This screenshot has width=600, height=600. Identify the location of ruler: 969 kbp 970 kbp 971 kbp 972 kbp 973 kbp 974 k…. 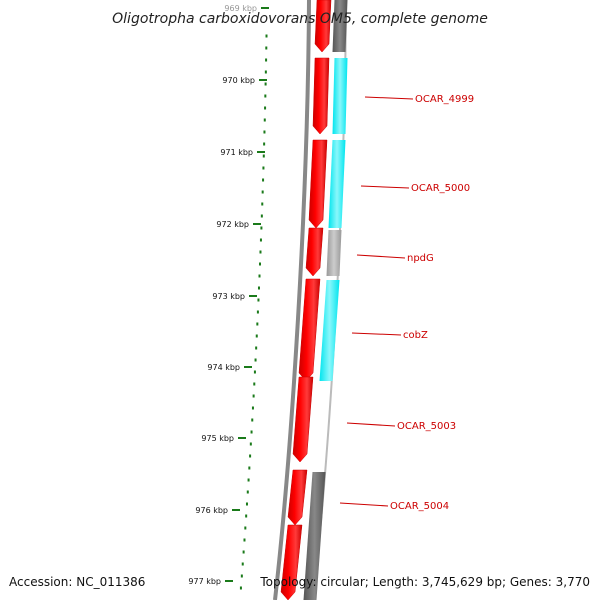
(228, 295).